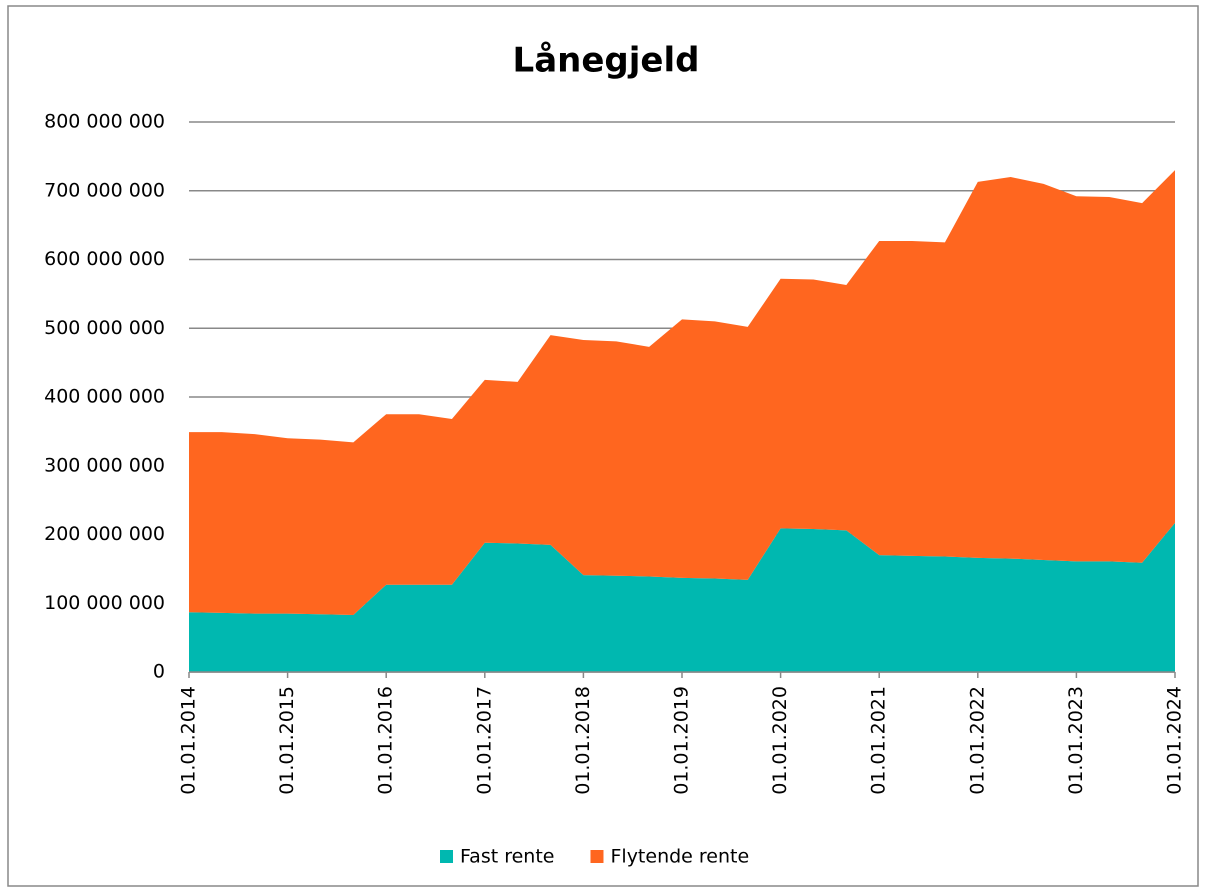  I want to click on y-tick-label: 100 000 000, so click(104, 603).